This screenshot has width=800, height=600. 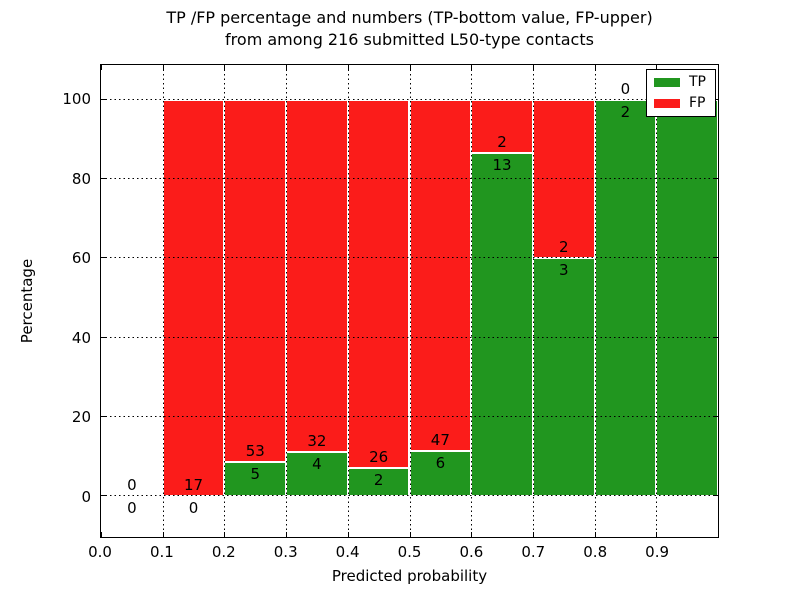 I want to click on x-axis-label: Predicted probability, so click(x=409, y=576).